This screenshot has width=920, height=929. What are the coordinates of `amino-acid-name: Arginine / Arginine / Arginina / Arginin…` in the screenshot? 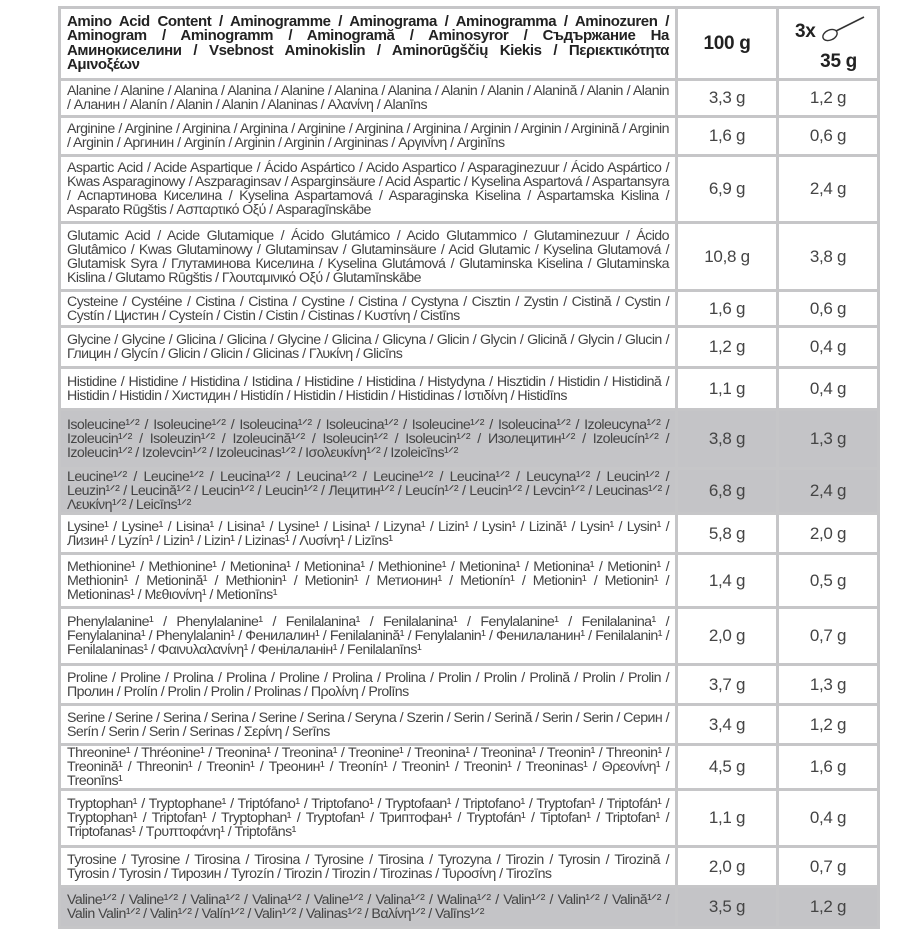 It's located at (368, 136).